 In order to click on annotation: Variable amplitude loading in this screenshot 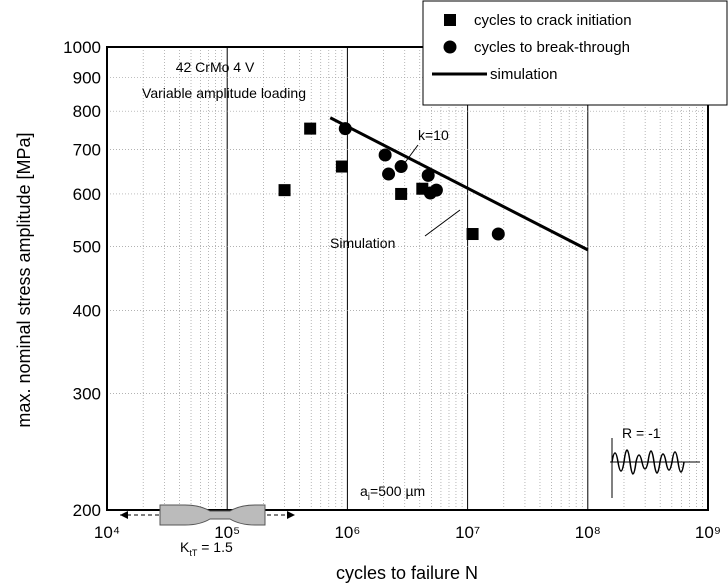, I will do `click(224, 93)`.